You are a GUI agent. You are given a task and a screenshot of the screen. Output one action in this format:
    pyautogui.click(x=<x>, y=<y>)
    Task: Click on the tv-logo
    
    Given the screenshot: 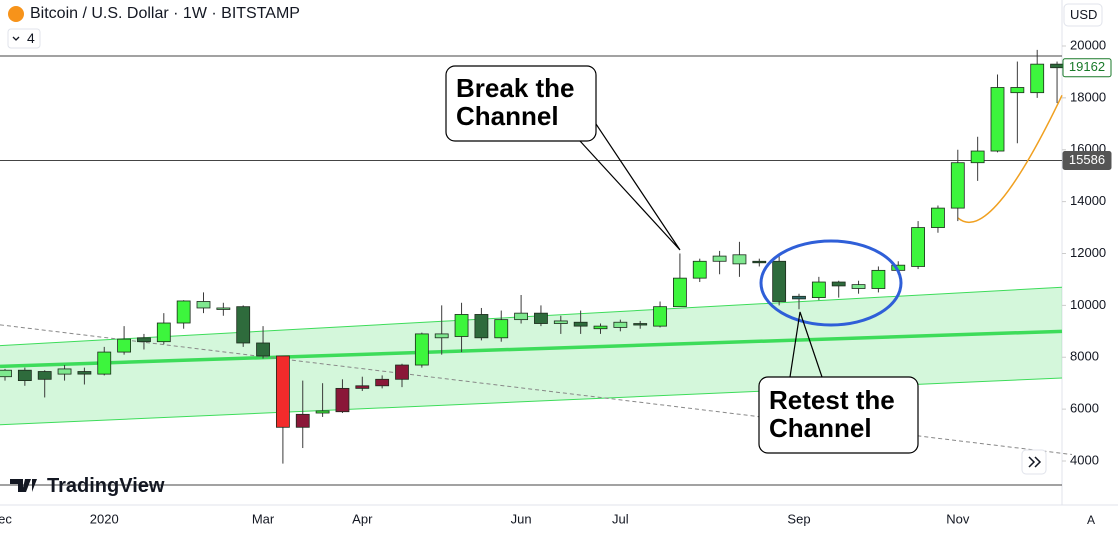 What is the action you would take?
    pyautogui.click(x=23, y=485)
    